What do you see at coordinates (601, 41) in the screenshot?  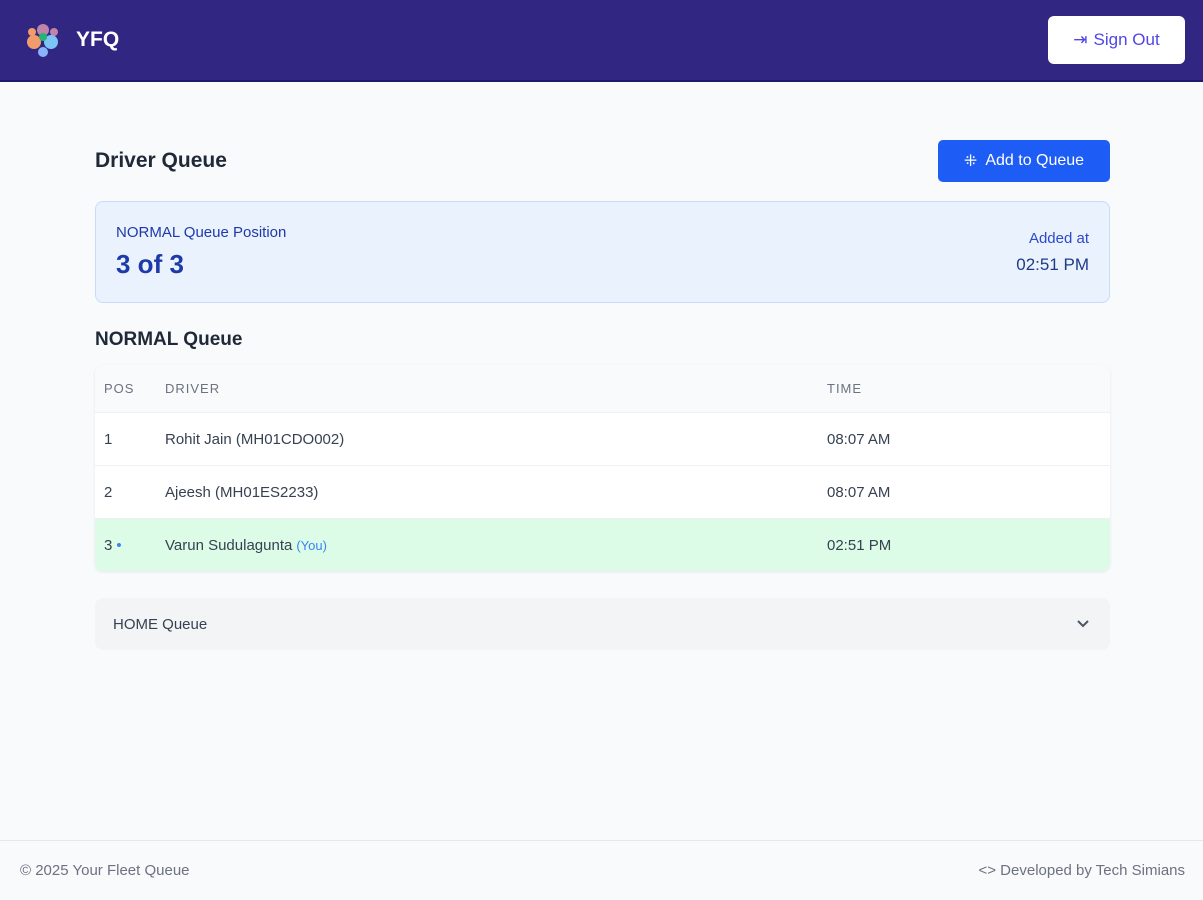 I see `app-header: YFQ ⇥ Sign Out` at bounding box center [601, 41].